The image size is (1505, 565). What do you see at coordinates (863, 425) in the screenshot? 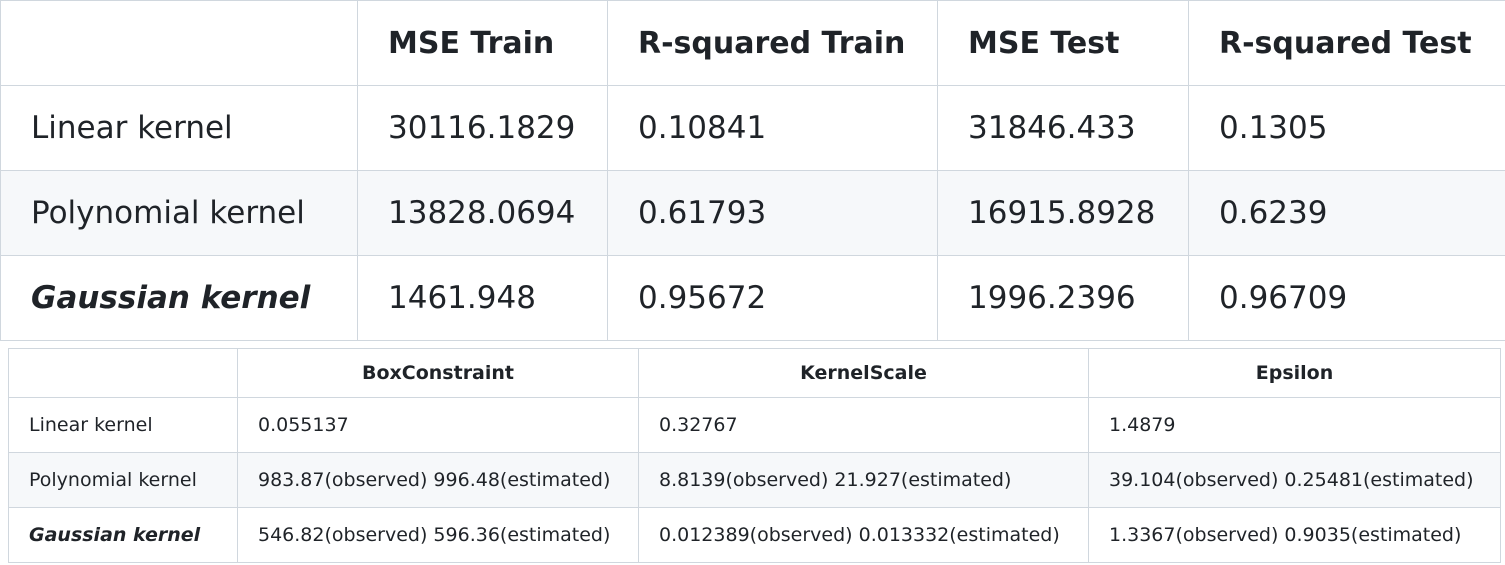
I see `cell: 0.32767` at bounding box center [863, 425].